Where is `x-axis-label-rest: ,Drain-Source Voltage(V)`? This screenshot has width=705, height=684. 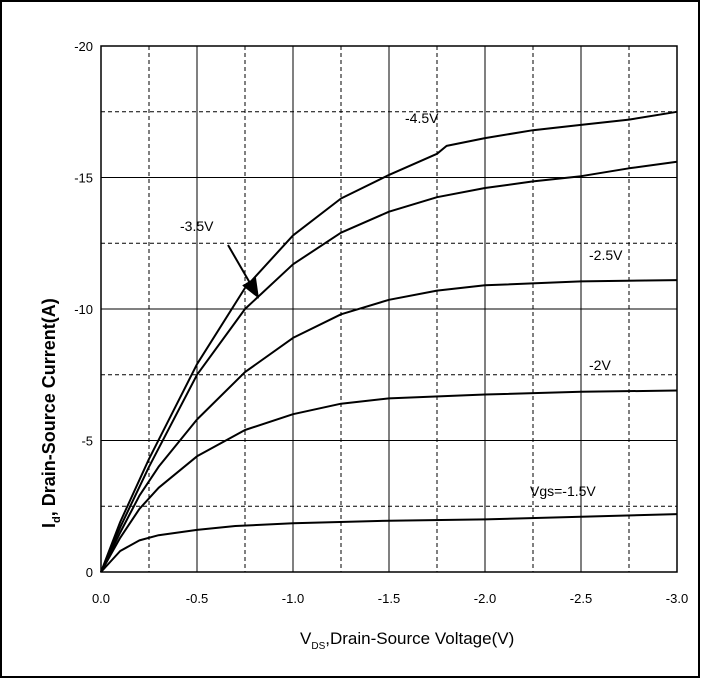
x-axis-label-rest: ,Drain-Source Voltage(V) is located at coordinates (419, 638).